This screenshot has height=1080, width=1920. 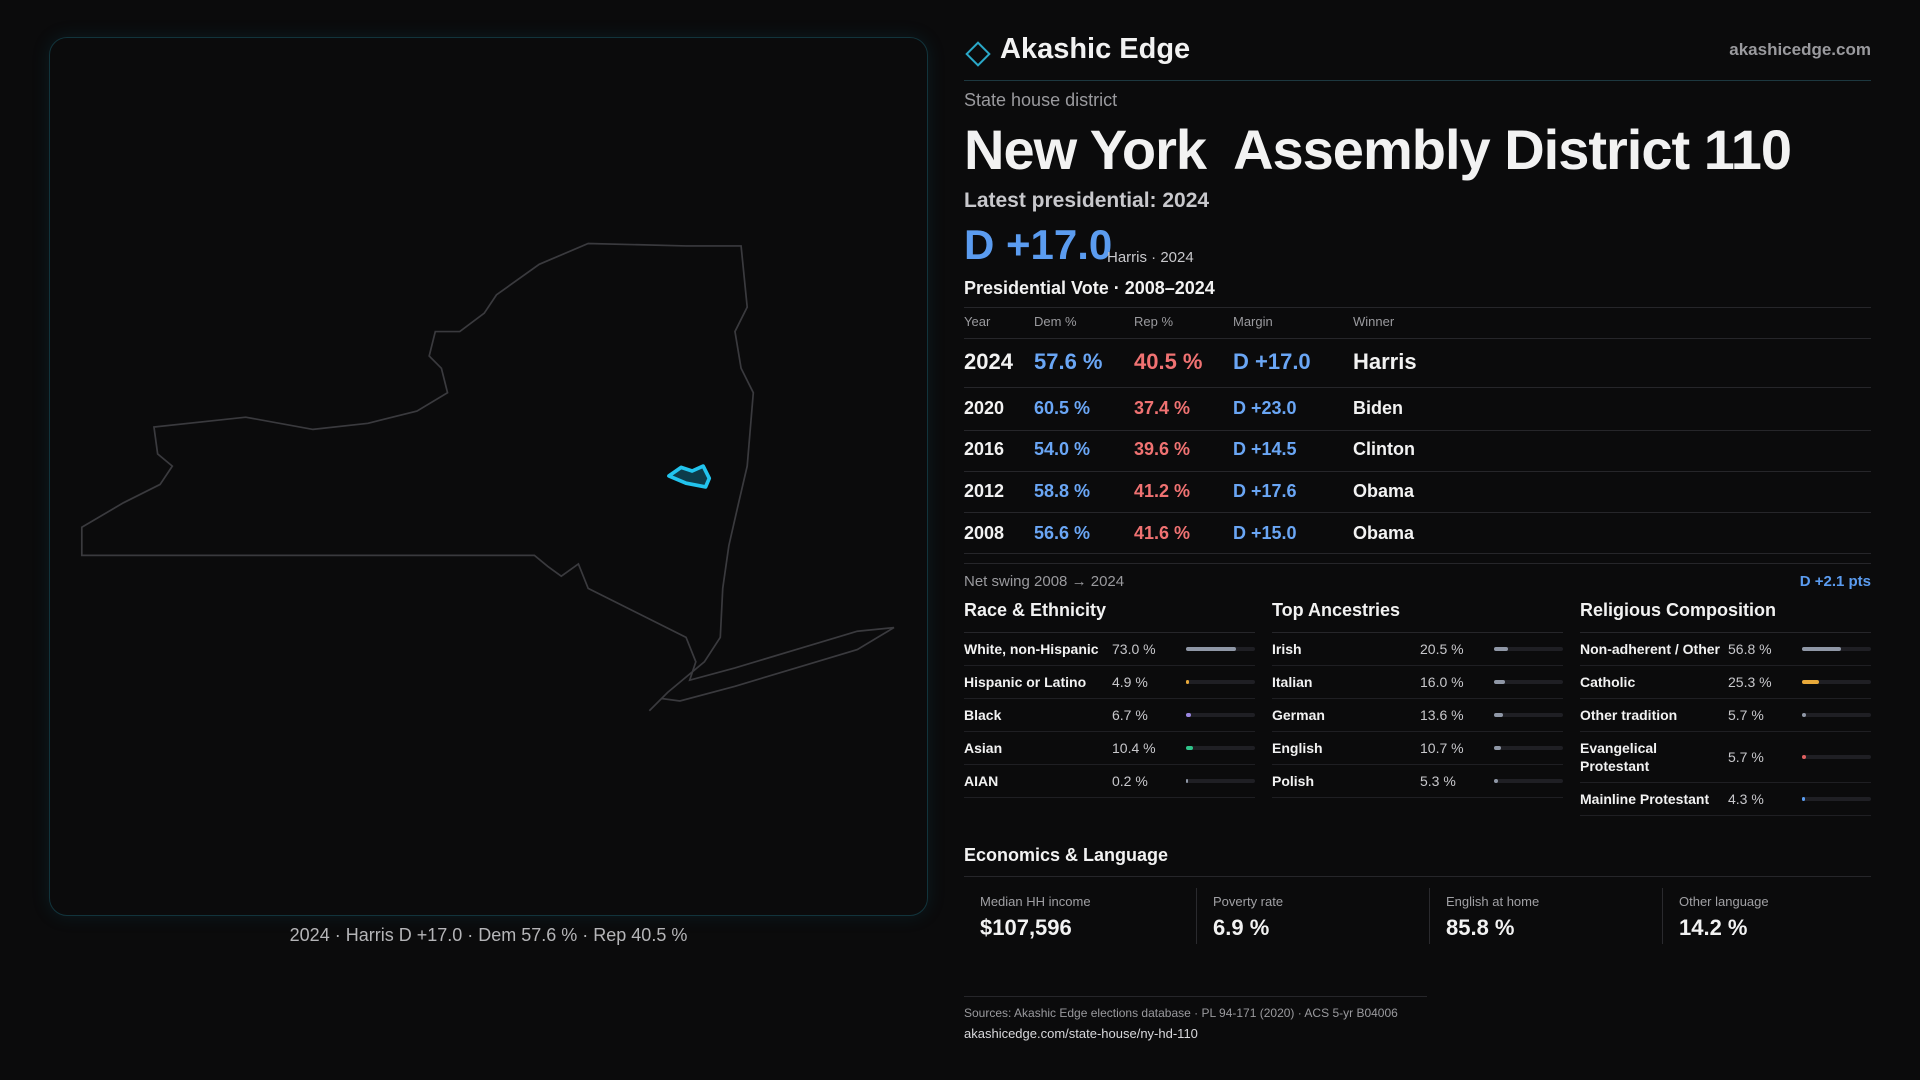 I want to click on headline-margin: D +17.0, so click(x=1038, y=244).